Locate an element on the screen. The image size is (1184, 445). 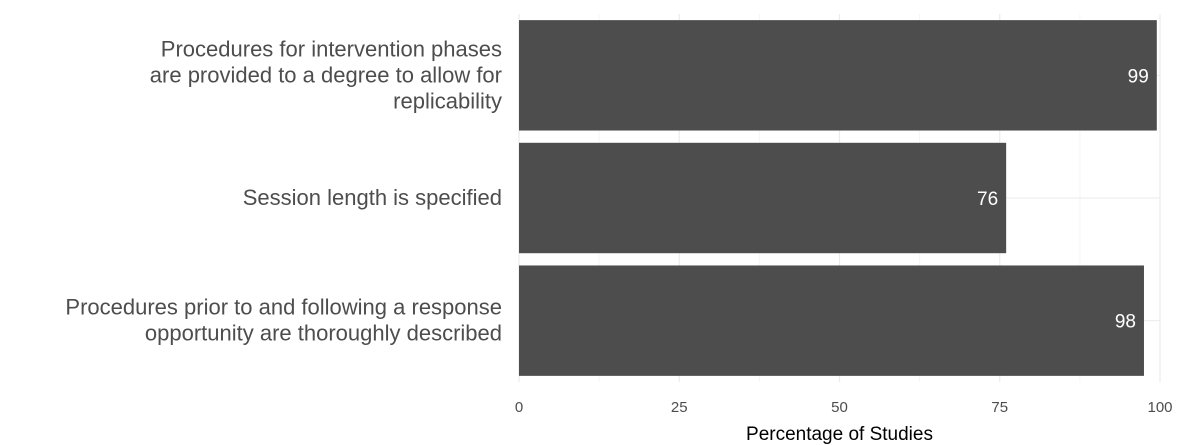
x-axis-title: Percentage of Studies is located at coordinates (839, 434).